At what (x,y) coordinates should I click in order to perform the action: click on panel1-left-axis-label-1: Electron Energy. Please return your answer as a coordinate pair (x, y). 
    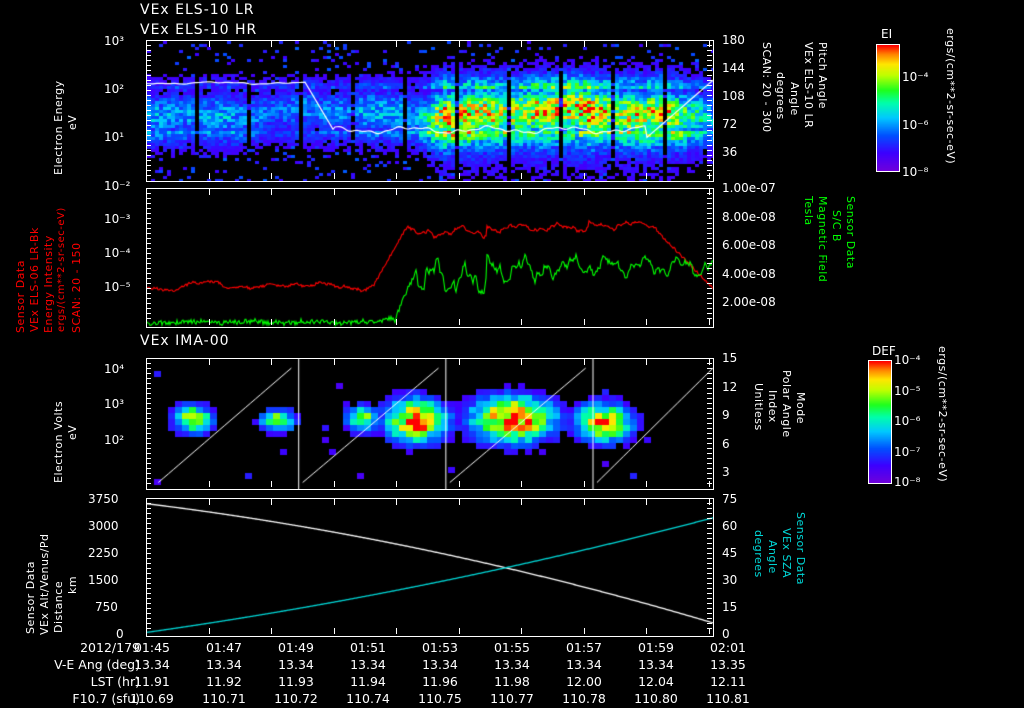
    Looking at the image, I should click on (58, 127).